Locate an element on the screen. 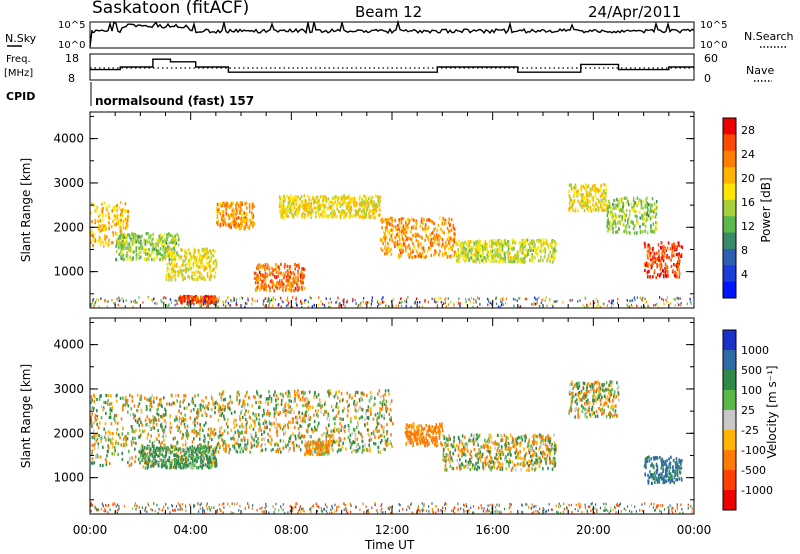  nsearch-tick-top: 10^5 is located at coordinates (713, 25).